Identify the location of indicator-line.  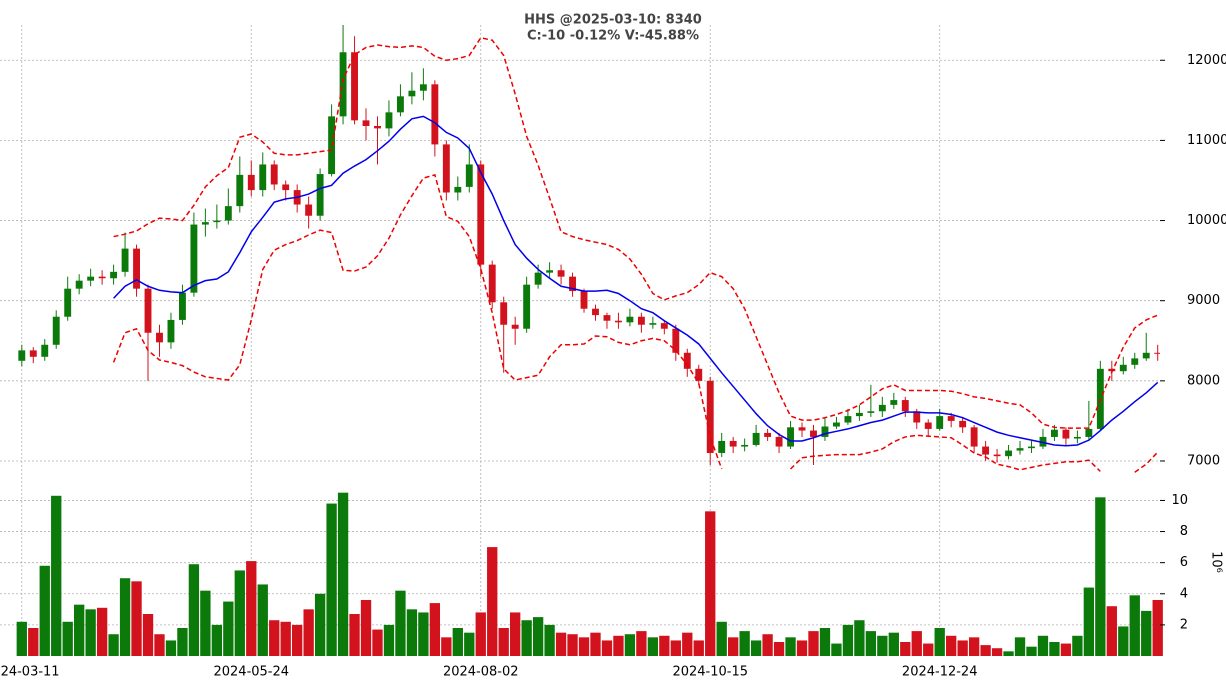
(945, 453).